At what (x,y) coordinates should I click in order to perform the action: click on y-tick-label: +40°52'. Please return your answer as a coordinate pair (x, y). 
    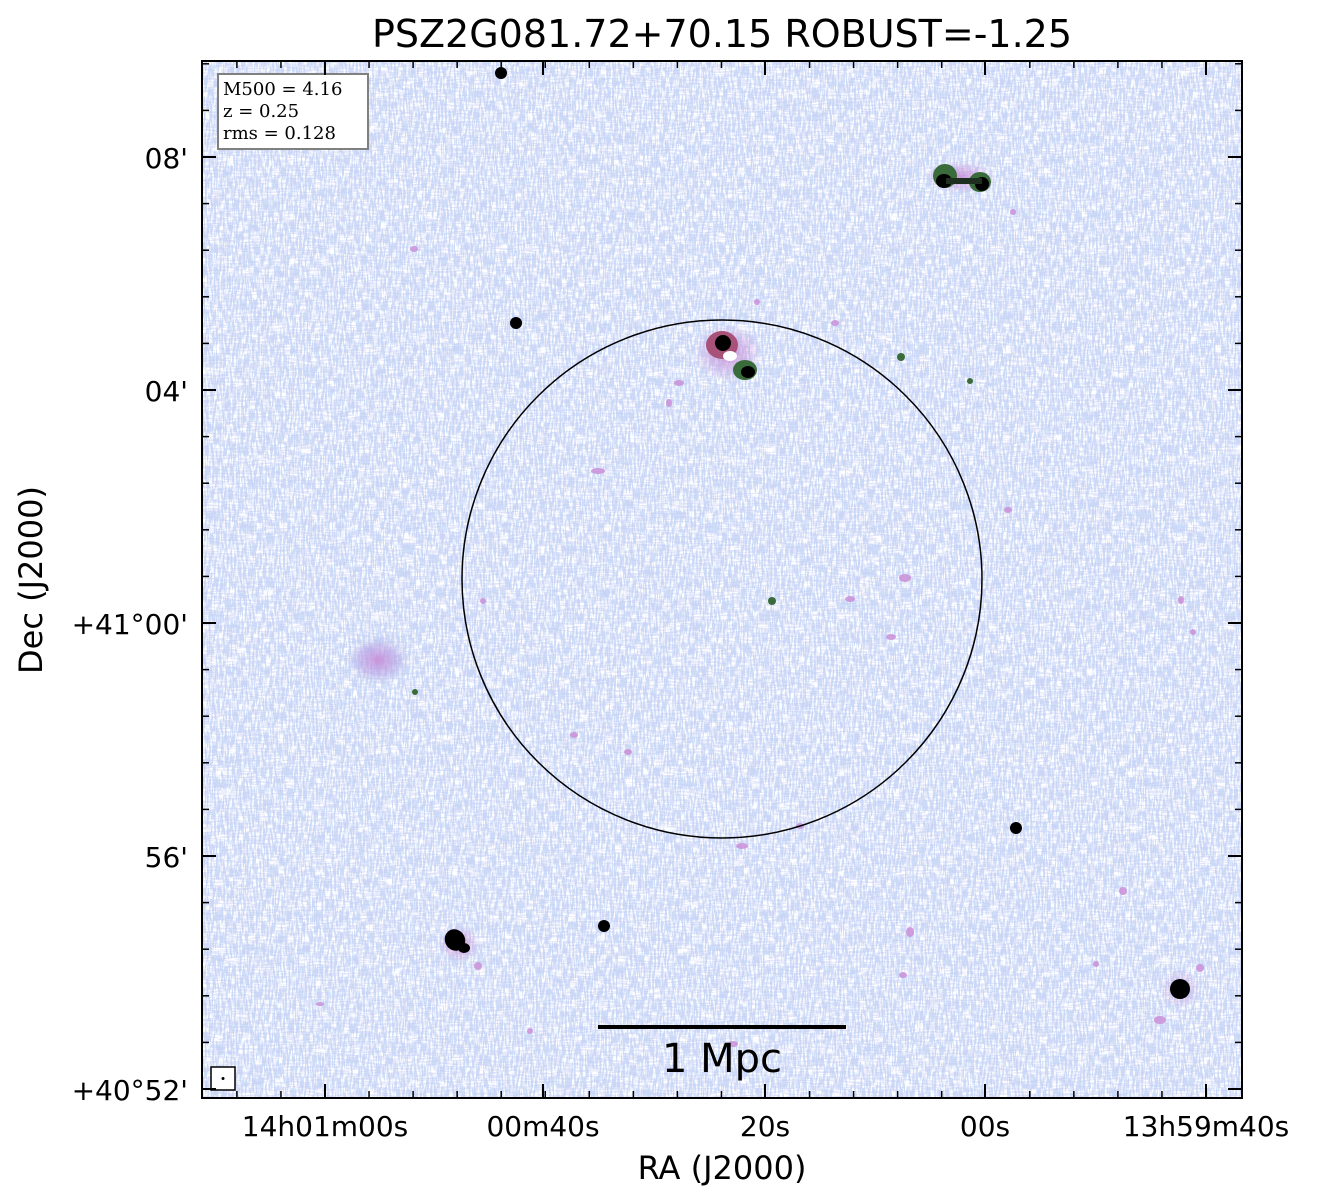
    Looking at the image, I should click on (130, 1090).